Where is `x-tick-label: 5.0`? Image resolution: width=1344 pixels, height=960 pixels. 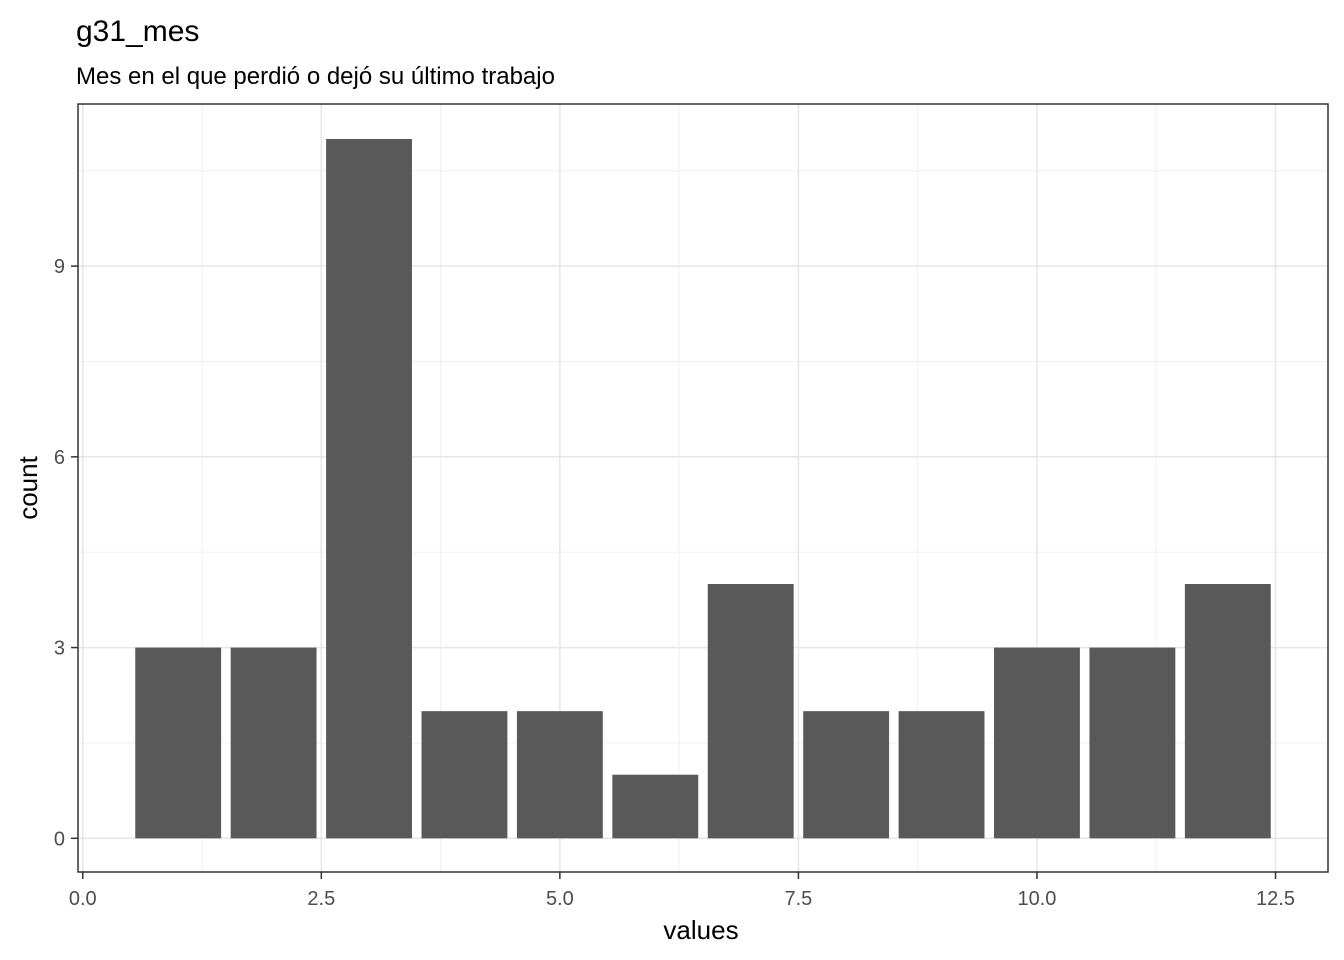
x-tick-label: 5.0 is located at coordinates (560, 899).